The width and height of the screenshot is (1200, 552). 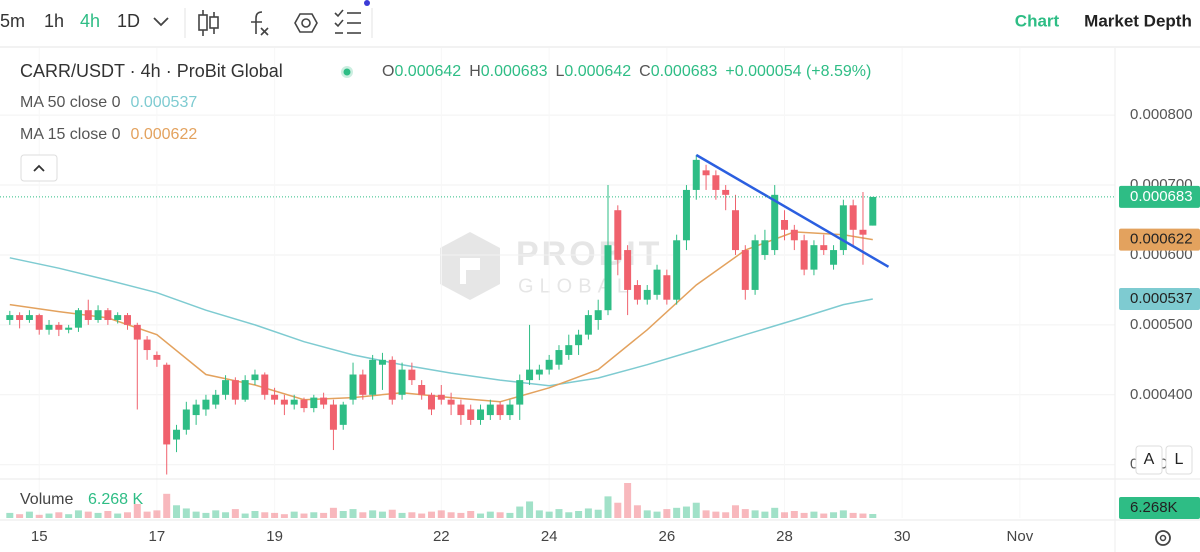 What do you see at coordinates (306, 23) in the screenshot?
I see `settings-icon` at bounding box center [306, 23].